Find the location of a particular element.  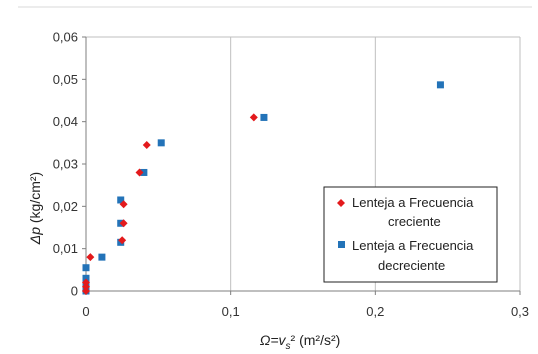

y-axis-title: Δp (kg/cm²) is located at coordinates (35, 208).